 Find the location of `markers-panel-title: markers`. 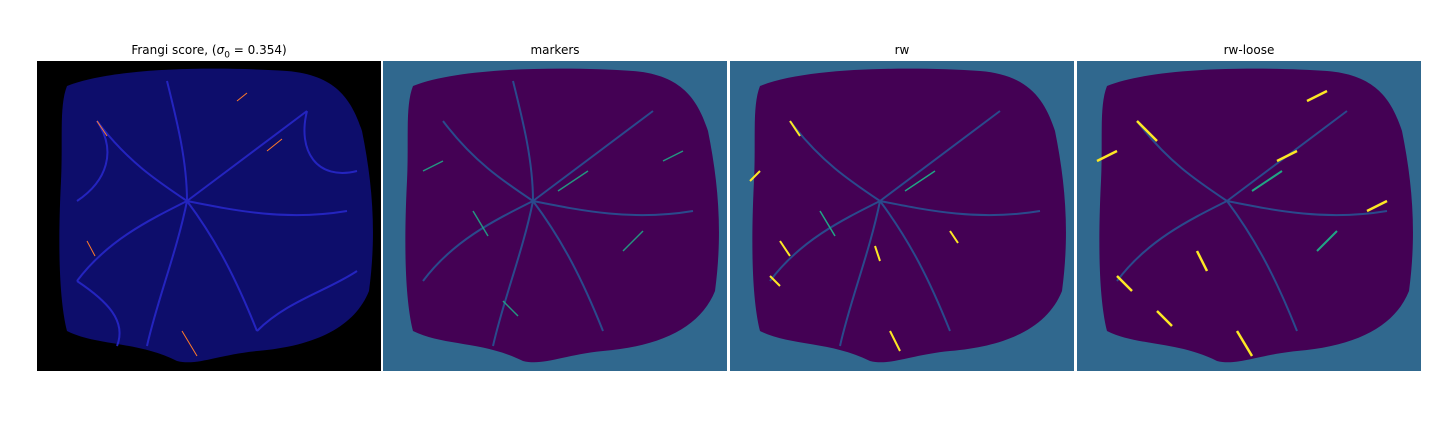

markers-panel-title: markers is located at coordinates (555, 50).